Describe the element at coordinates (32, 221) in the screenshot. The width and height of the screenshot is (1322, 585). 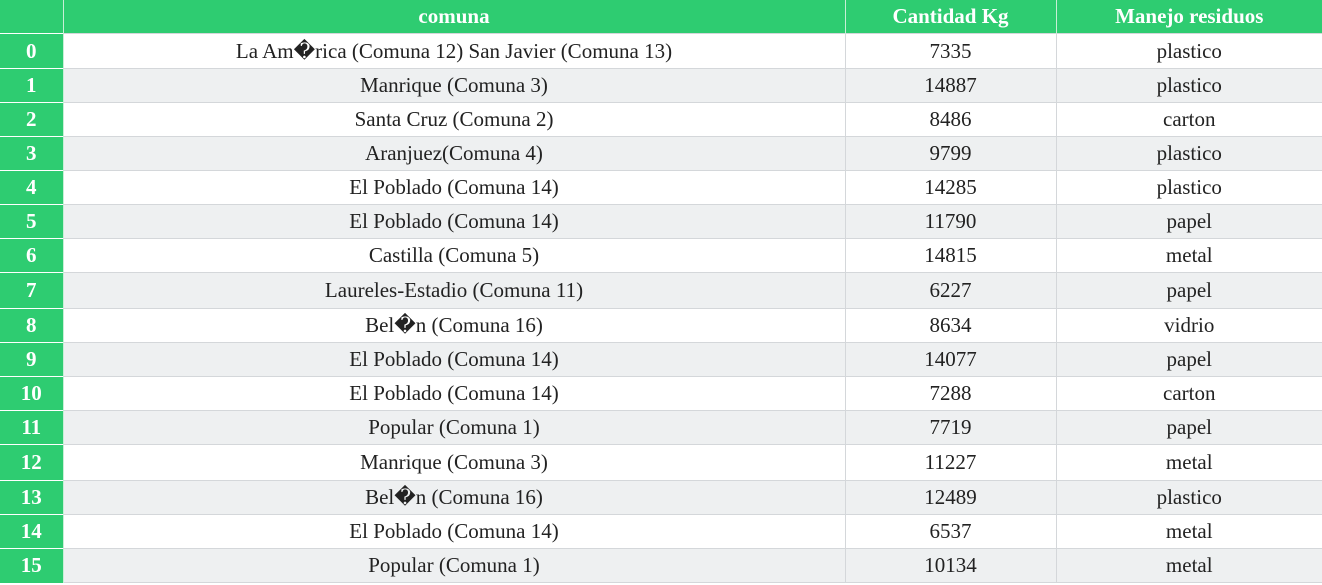
I see `row-index: 5` at that location.